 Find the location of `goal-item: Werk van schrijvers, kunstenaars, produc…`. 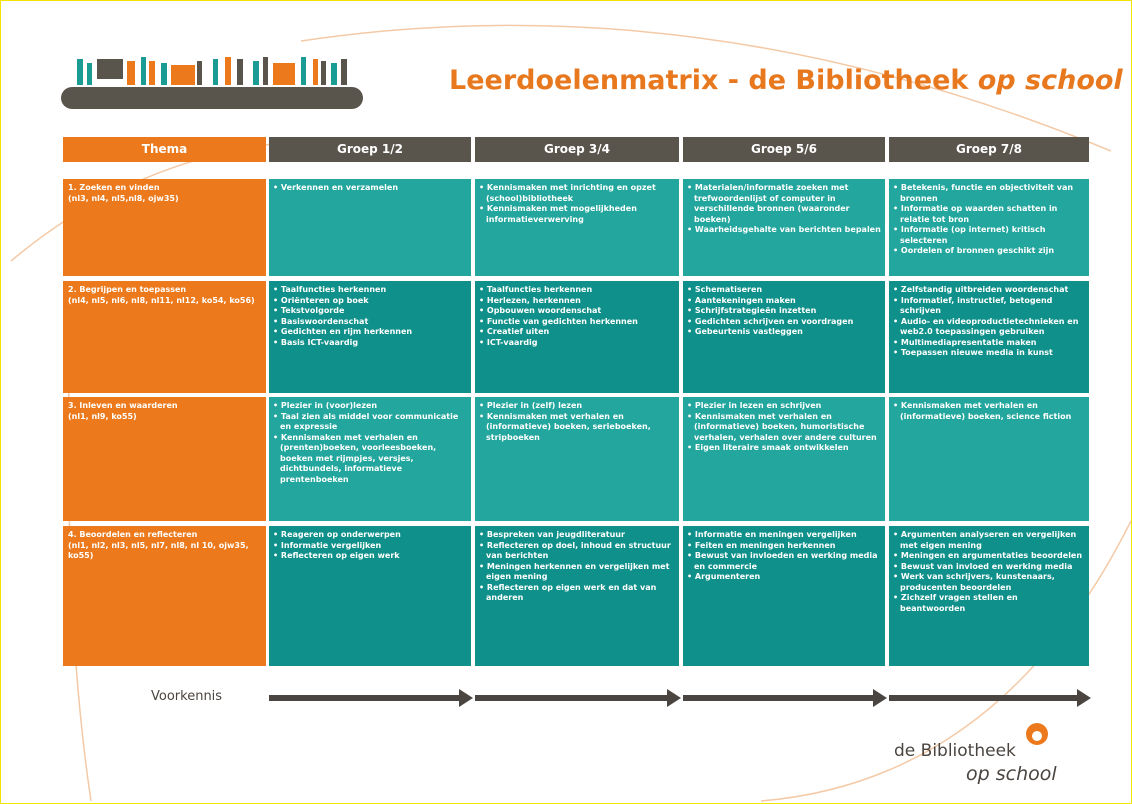

goal-item: Werk van schrijvers, kunstenaars, produc… is located at coordinates (989, 582).